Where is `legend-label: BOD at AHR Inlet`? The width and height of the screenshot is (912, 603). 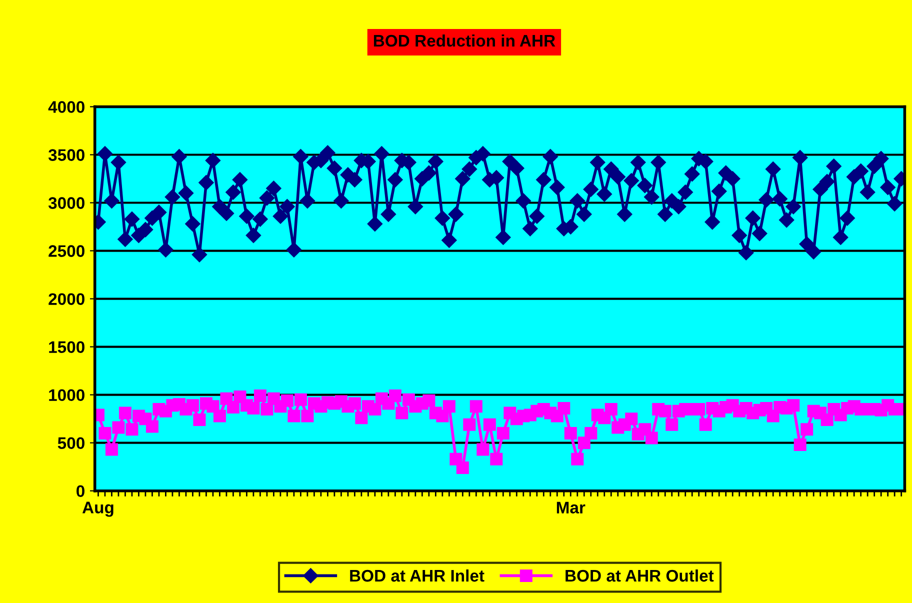 legend-label: BOD at AHR Inlet is located at coordinates (417, 575).